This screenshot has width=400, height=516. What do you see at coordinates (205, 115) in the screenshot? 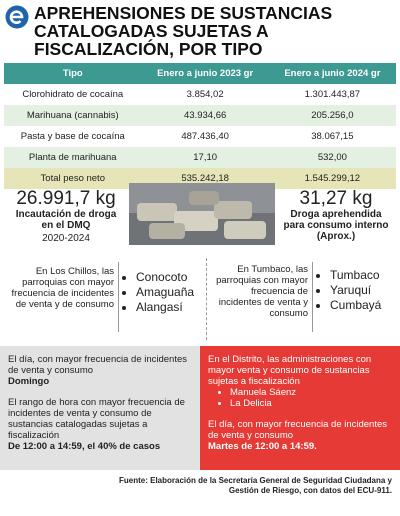
I see `table-cell: 43.934,66` at bounding box center [205, 115].